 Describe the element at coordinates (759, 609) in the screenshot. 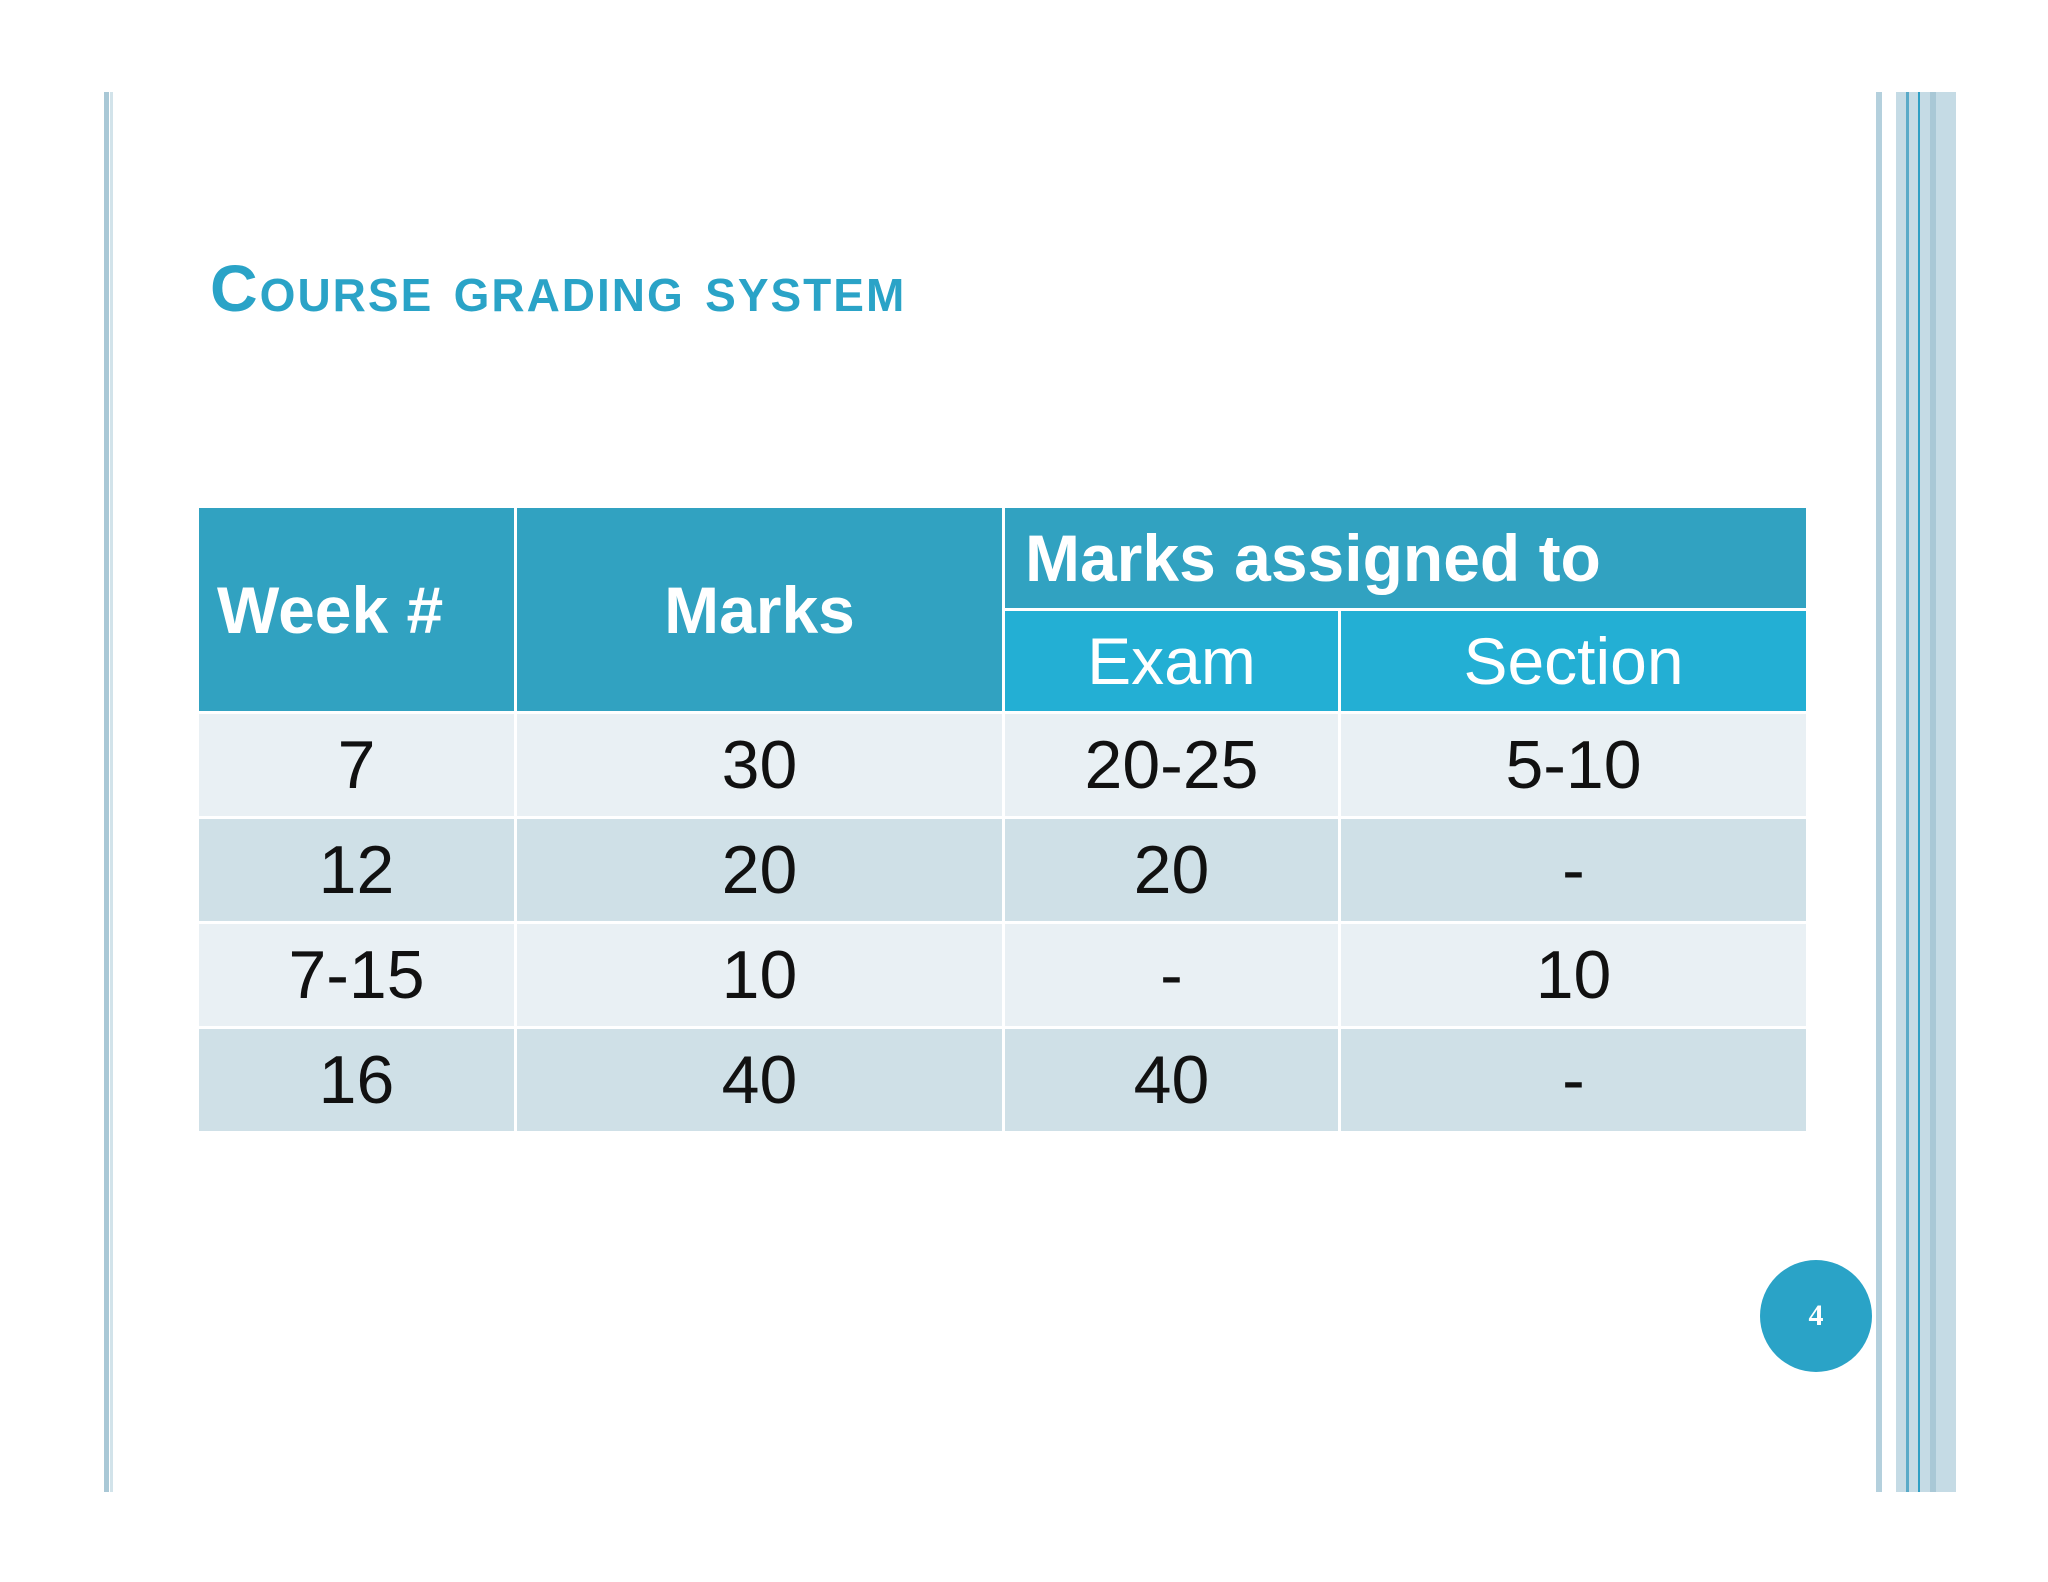

I see `header-marks: Marks` at that location.